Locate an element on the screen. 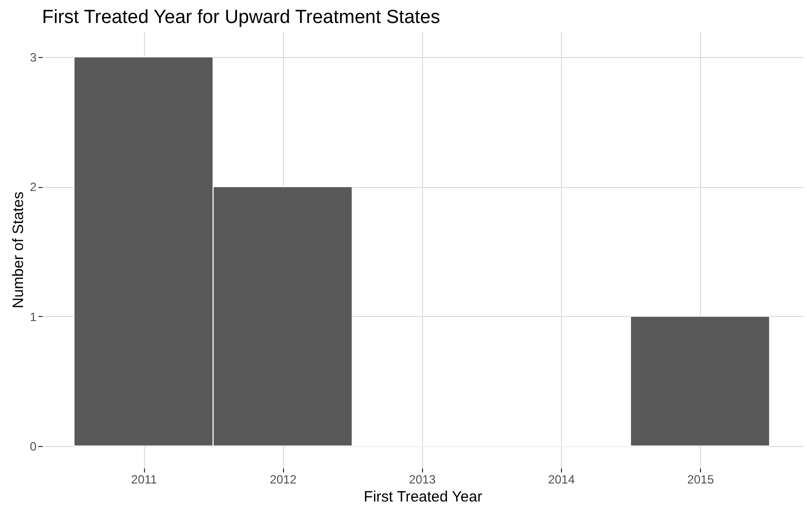 This screenshot has width=807, height=510. x-tick-label: 2015 is located at coordinates (700, 479).